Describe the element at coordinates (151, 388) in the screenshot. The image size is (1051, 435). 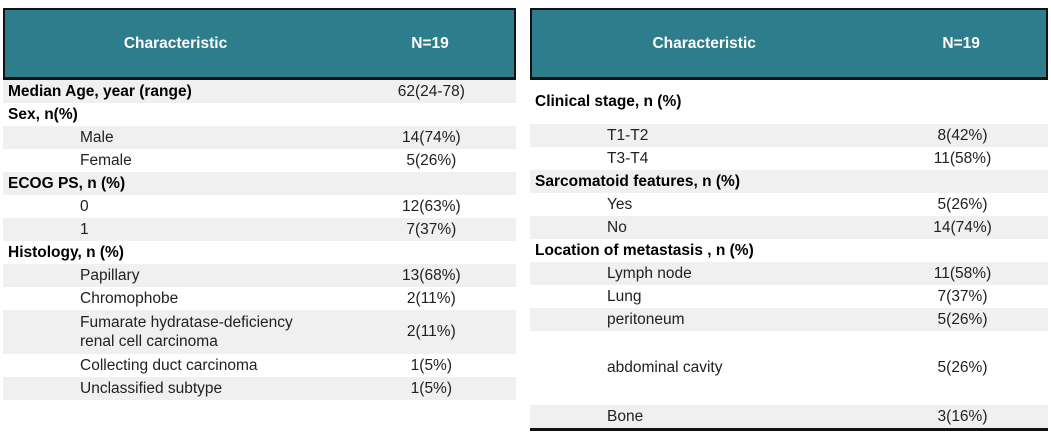
I see `row-label: Unclassified subtype` at that location.